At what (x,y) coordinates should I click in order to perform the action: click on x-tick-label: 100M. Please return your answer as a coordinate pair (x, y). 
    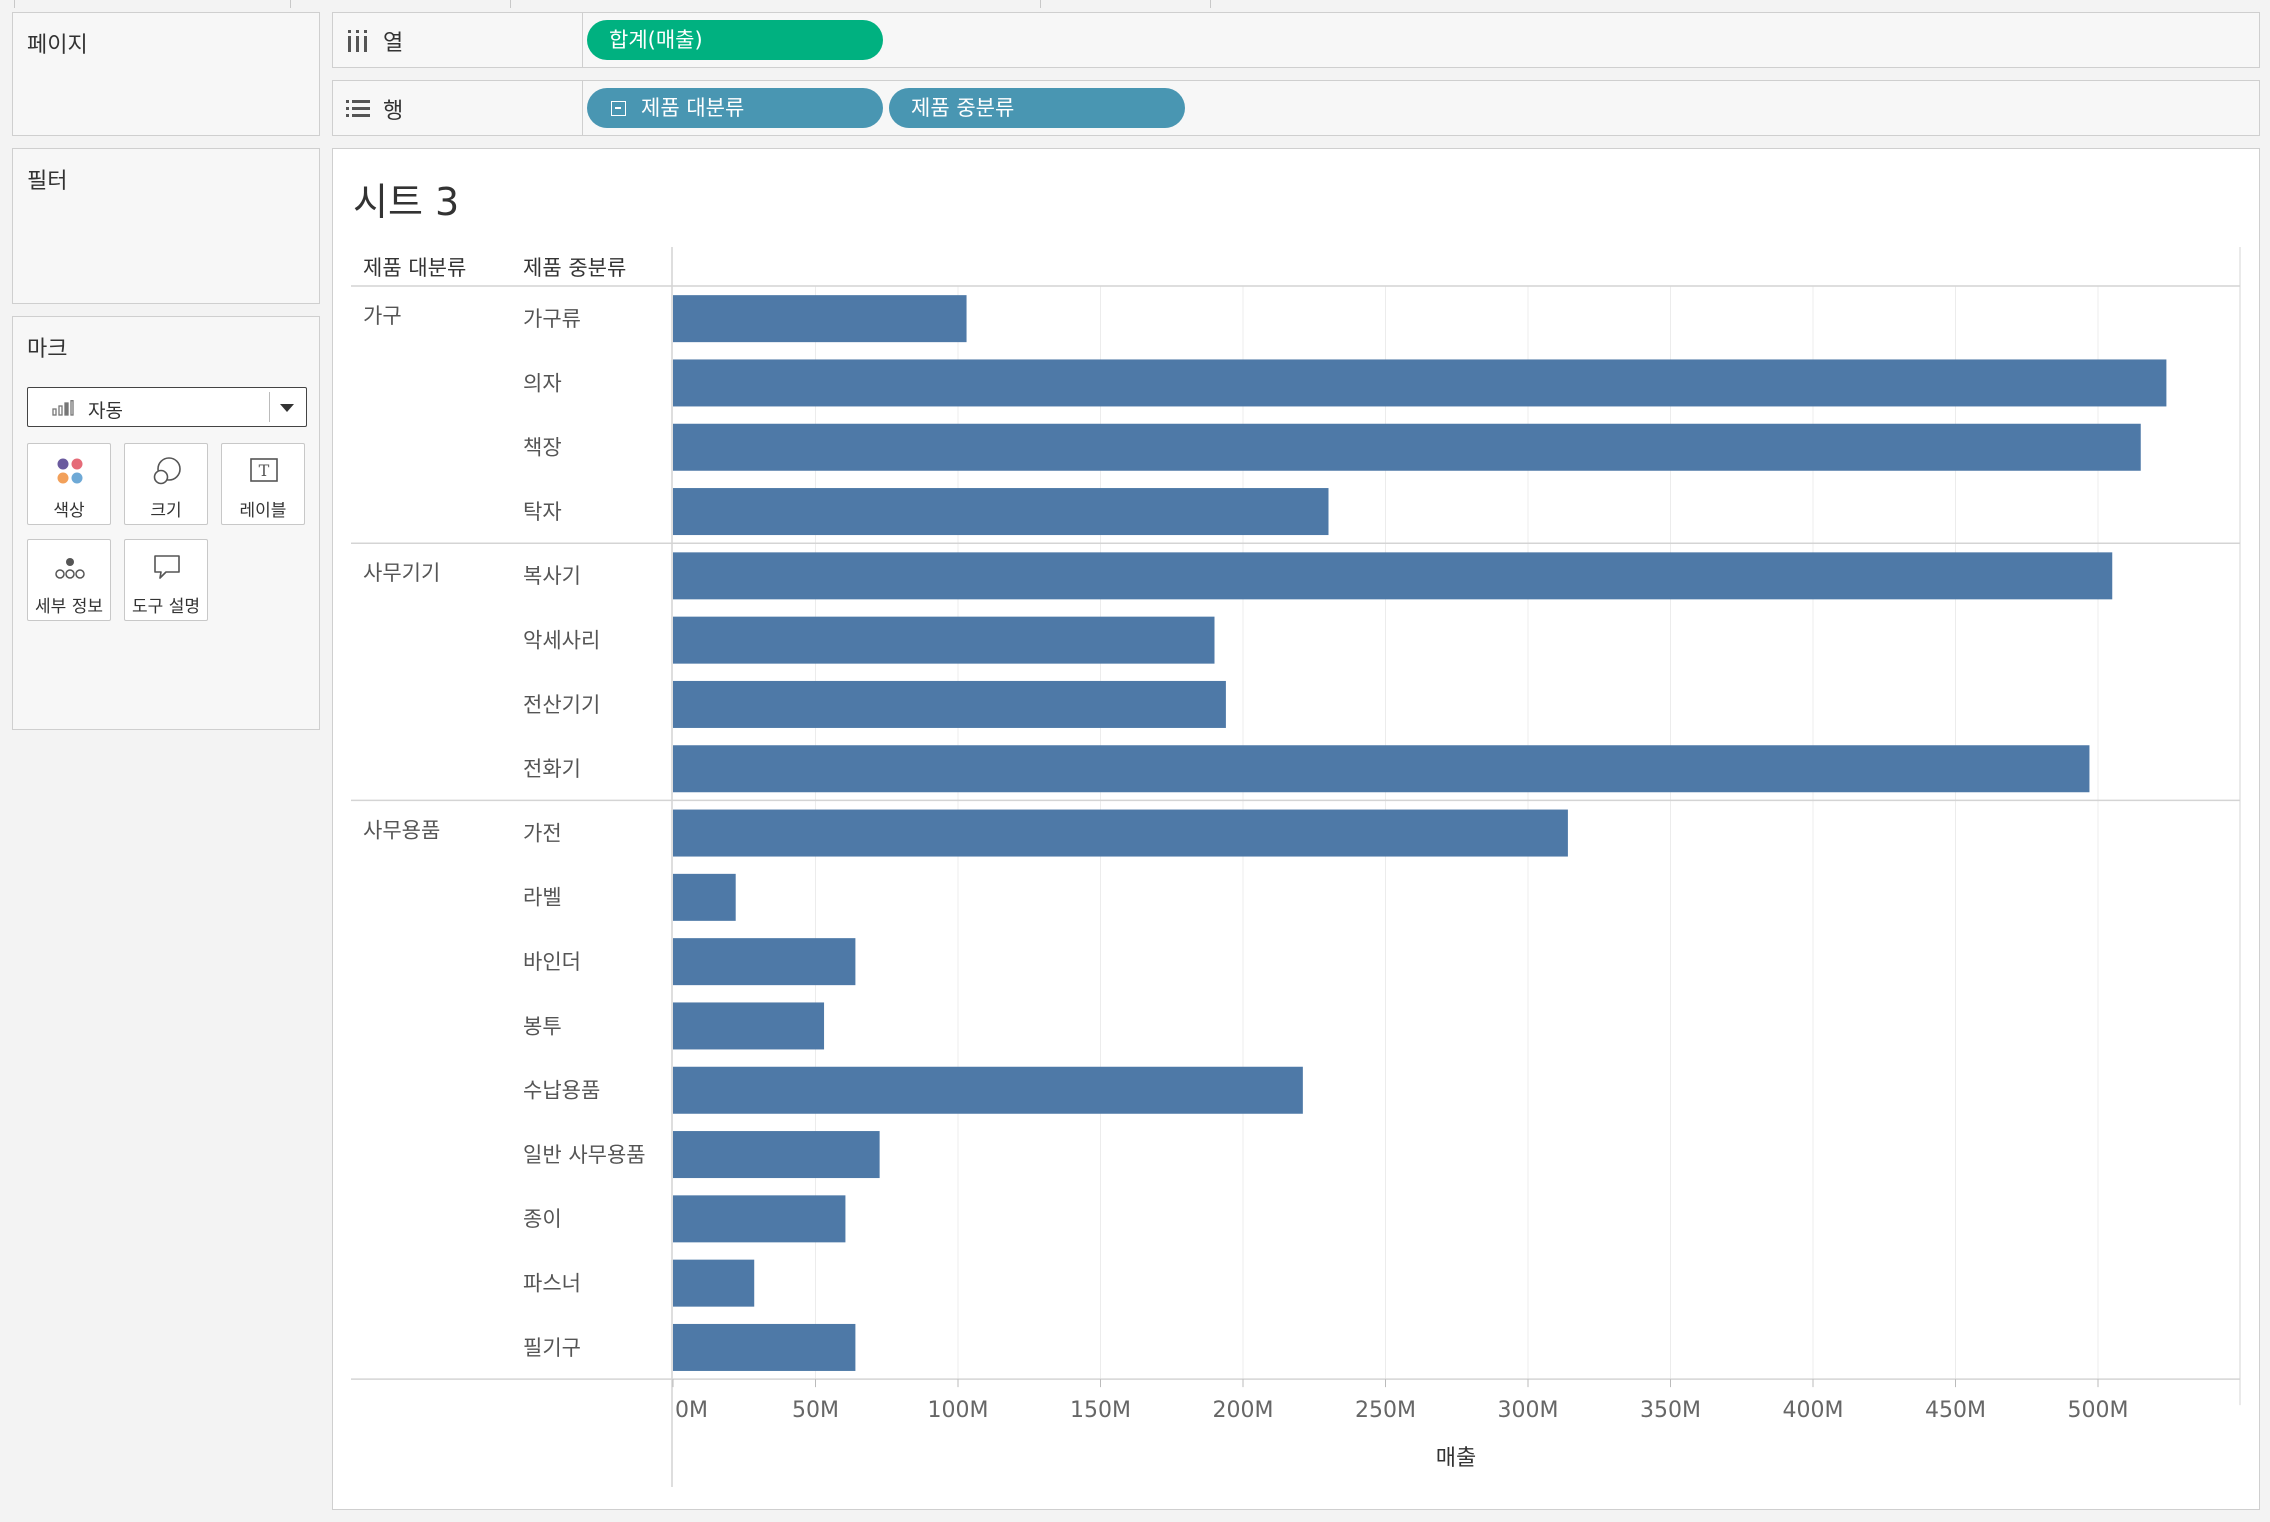
    Looking at the image, I should click on (958, 1410).